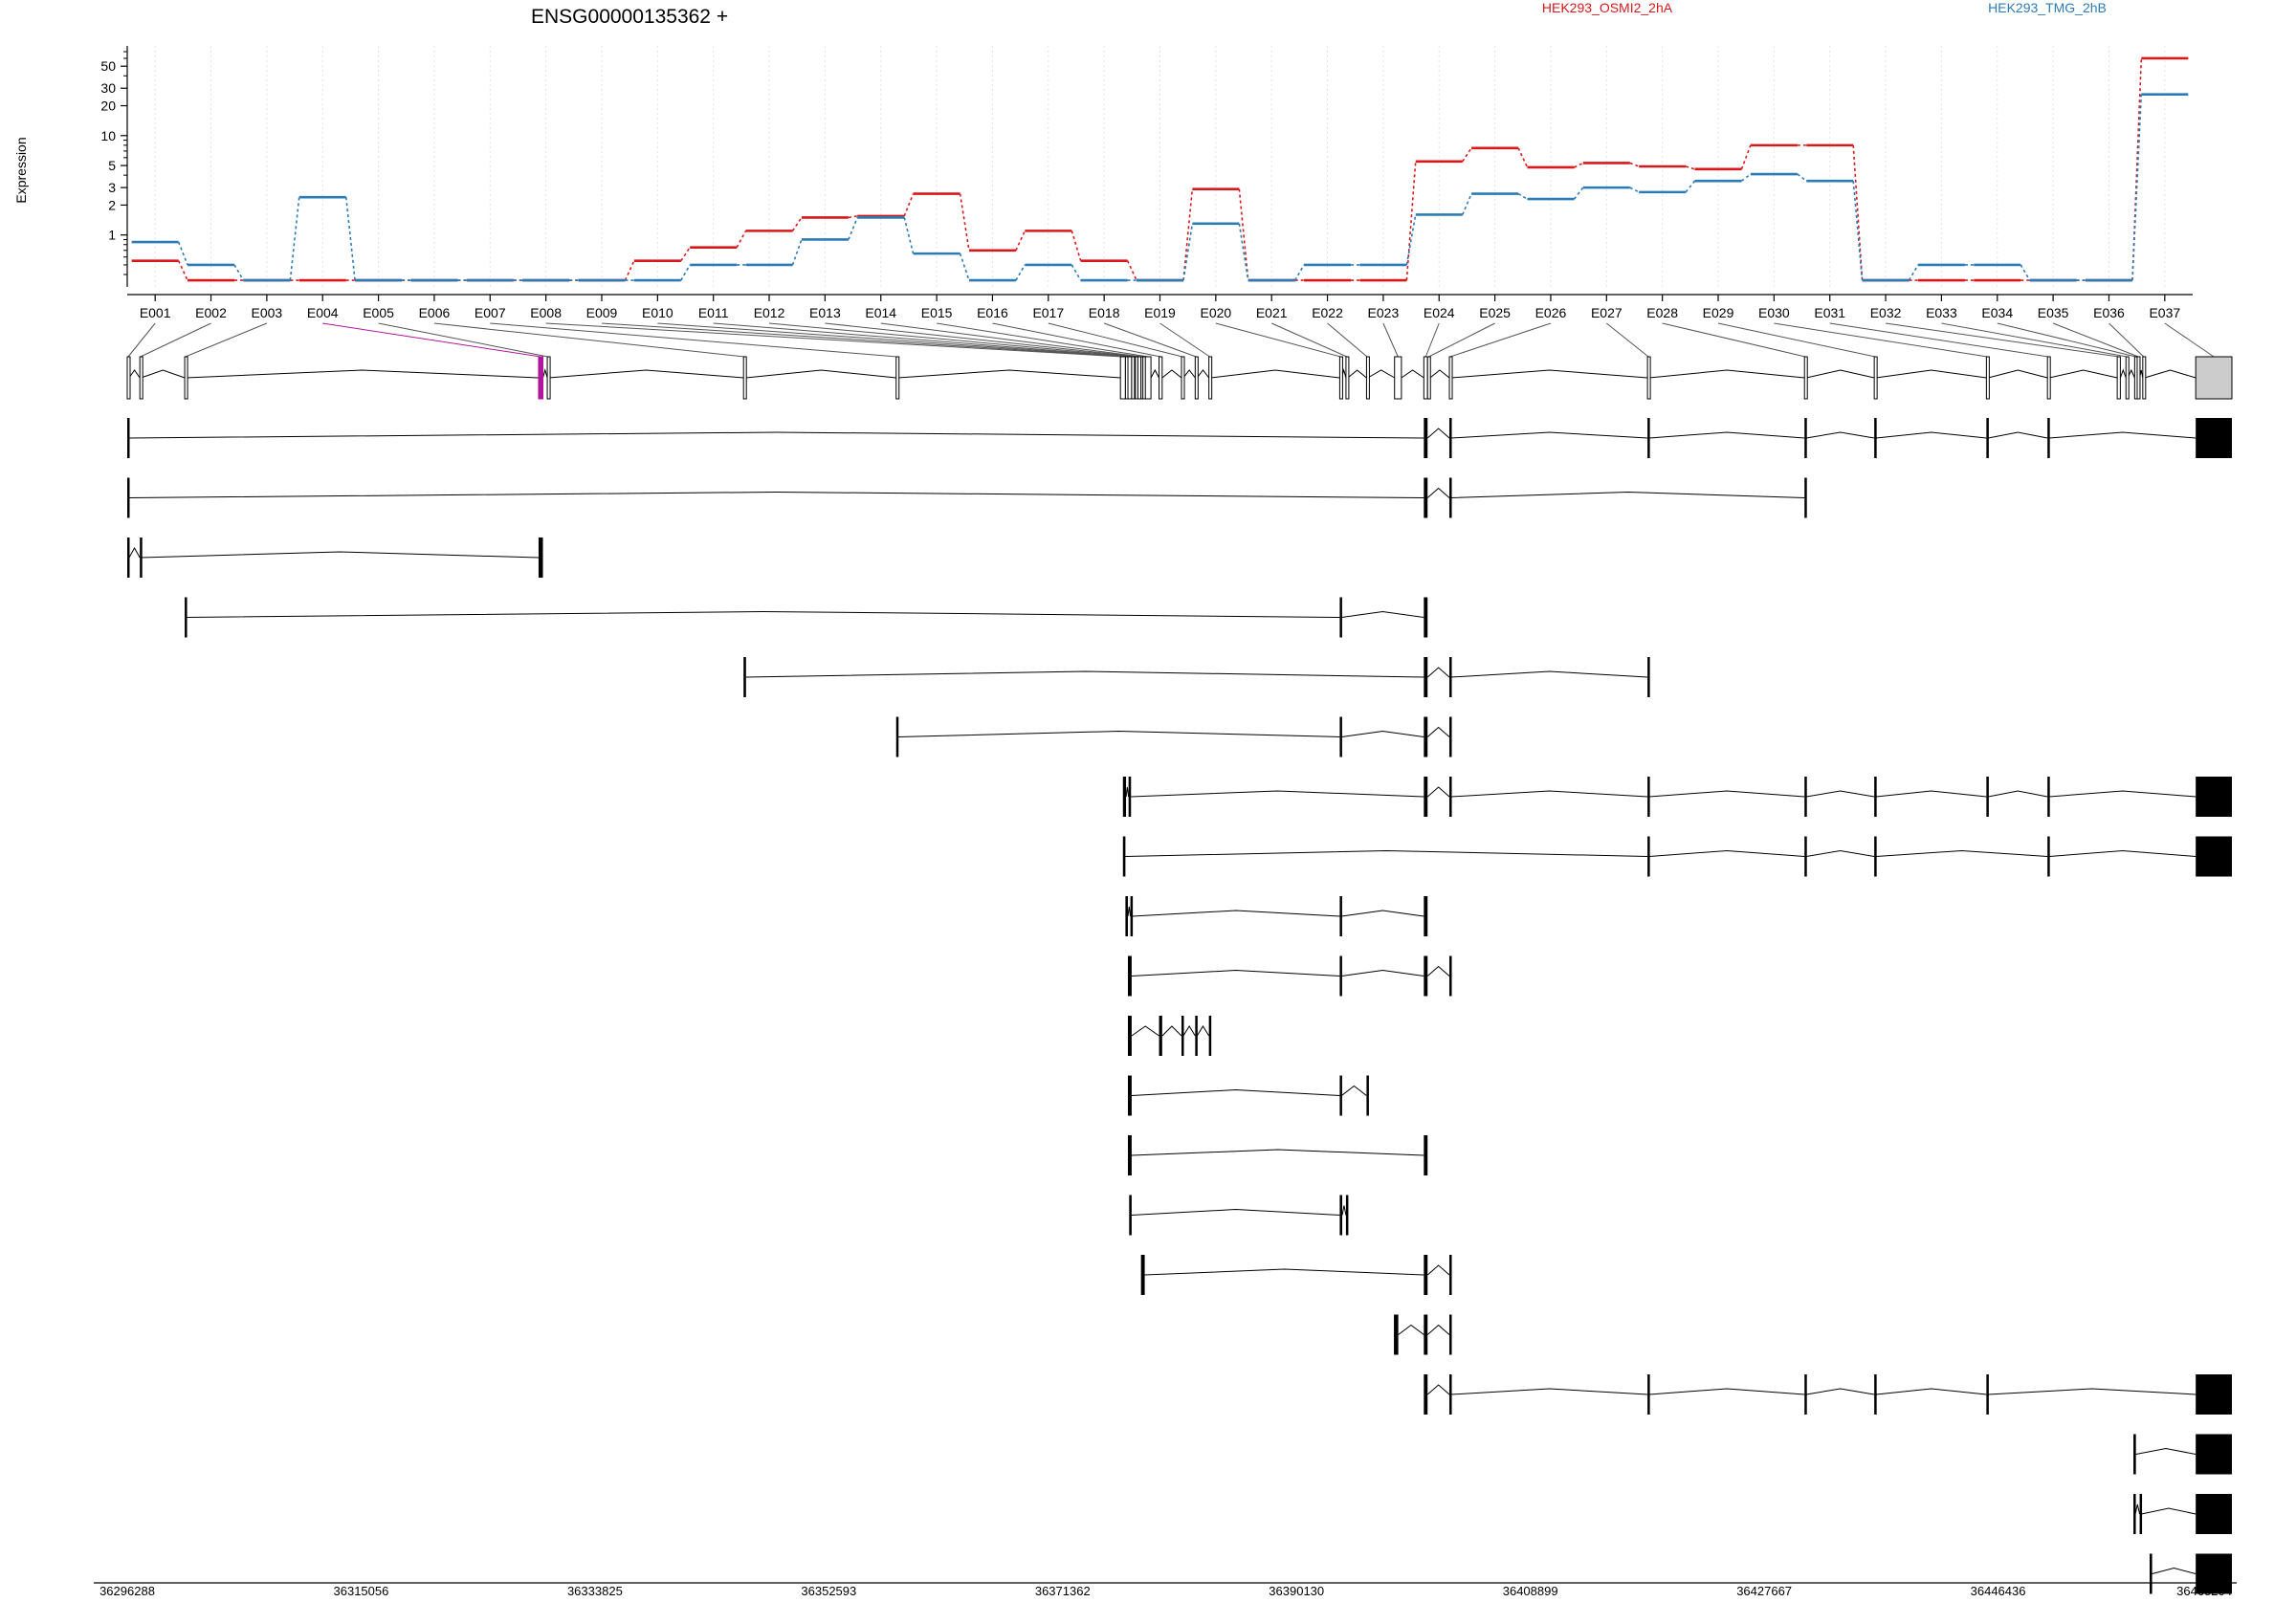 The image size is (2296, 1602). What do you see at coordinates (1161, 378) in the screenshot?
I see `exon-box-e016` at bounding box center [1161, 378].